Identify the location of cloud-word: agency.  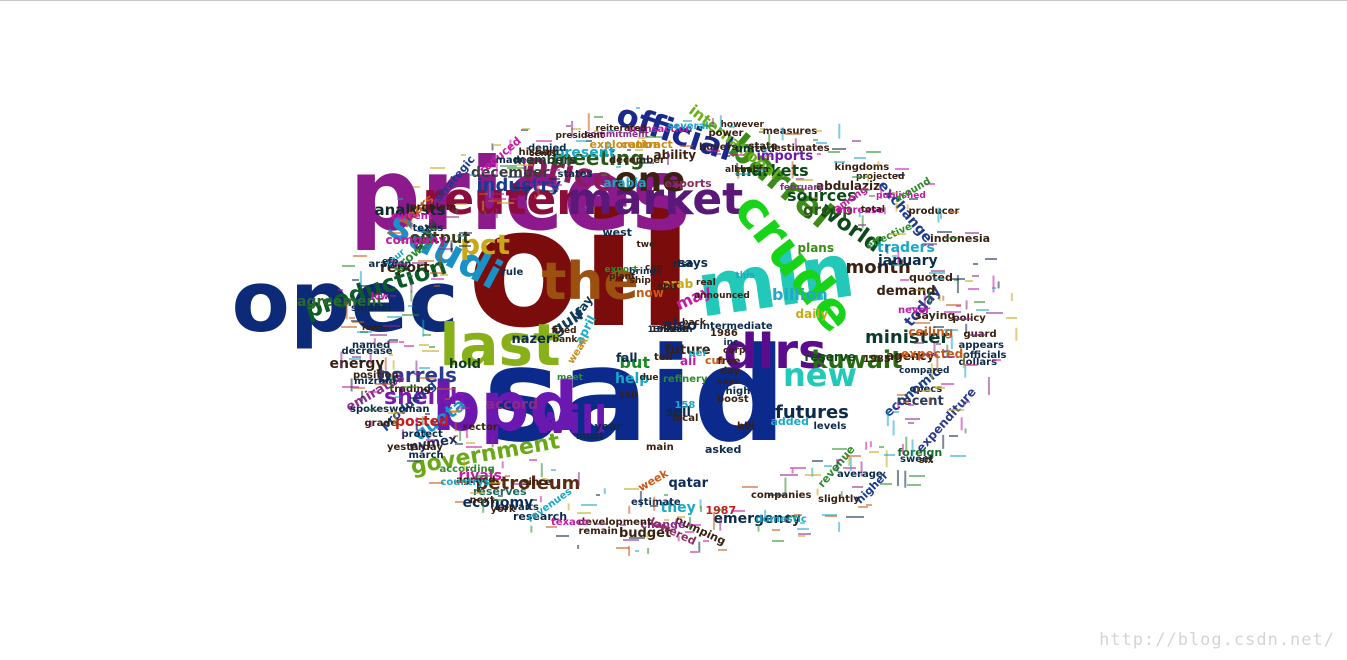
(910, 356).